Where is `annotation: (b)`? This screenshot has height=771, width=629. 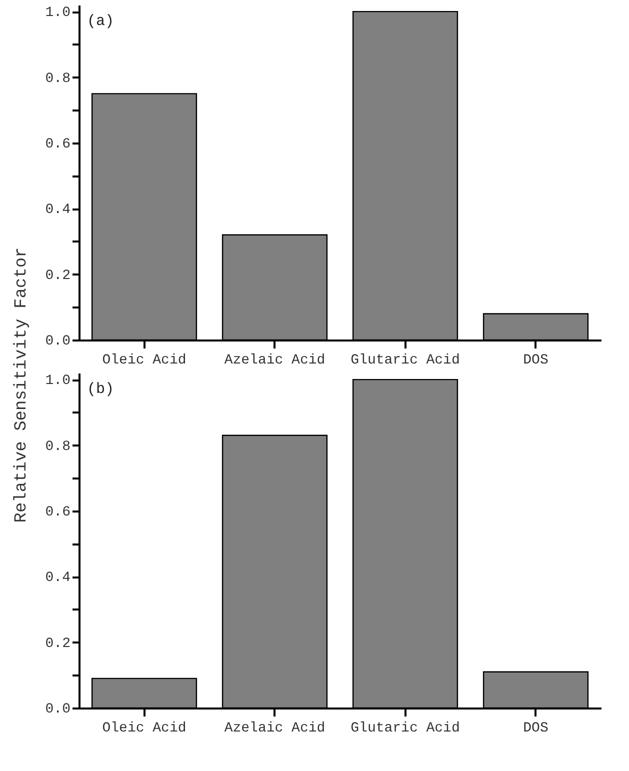 annotation: (b) is located at coordinates (100, 389).